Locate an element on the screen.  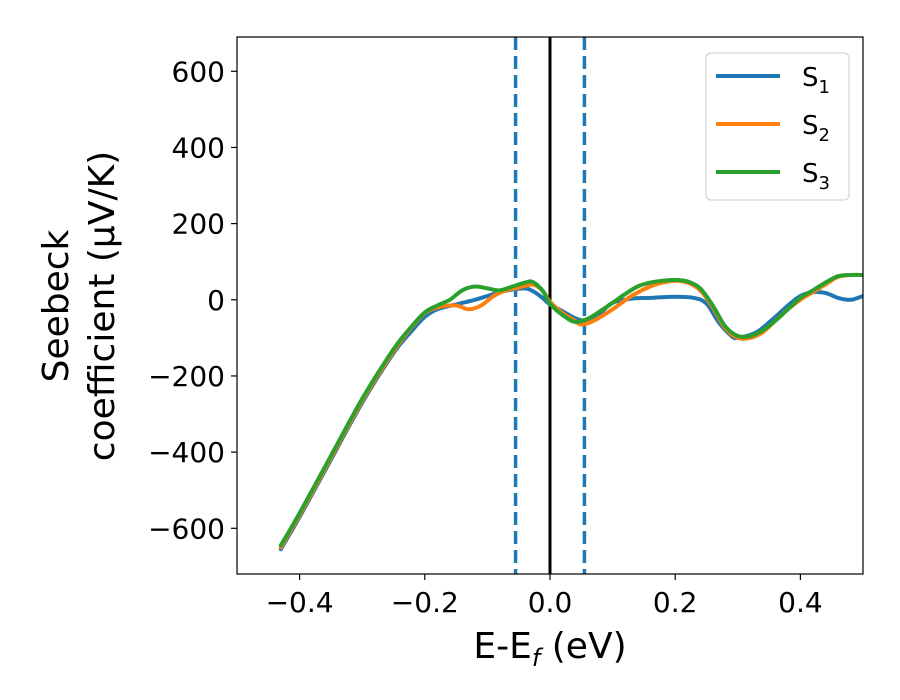
x-axis-label: E-Ef (eV) is located at coordinates (549, 649).